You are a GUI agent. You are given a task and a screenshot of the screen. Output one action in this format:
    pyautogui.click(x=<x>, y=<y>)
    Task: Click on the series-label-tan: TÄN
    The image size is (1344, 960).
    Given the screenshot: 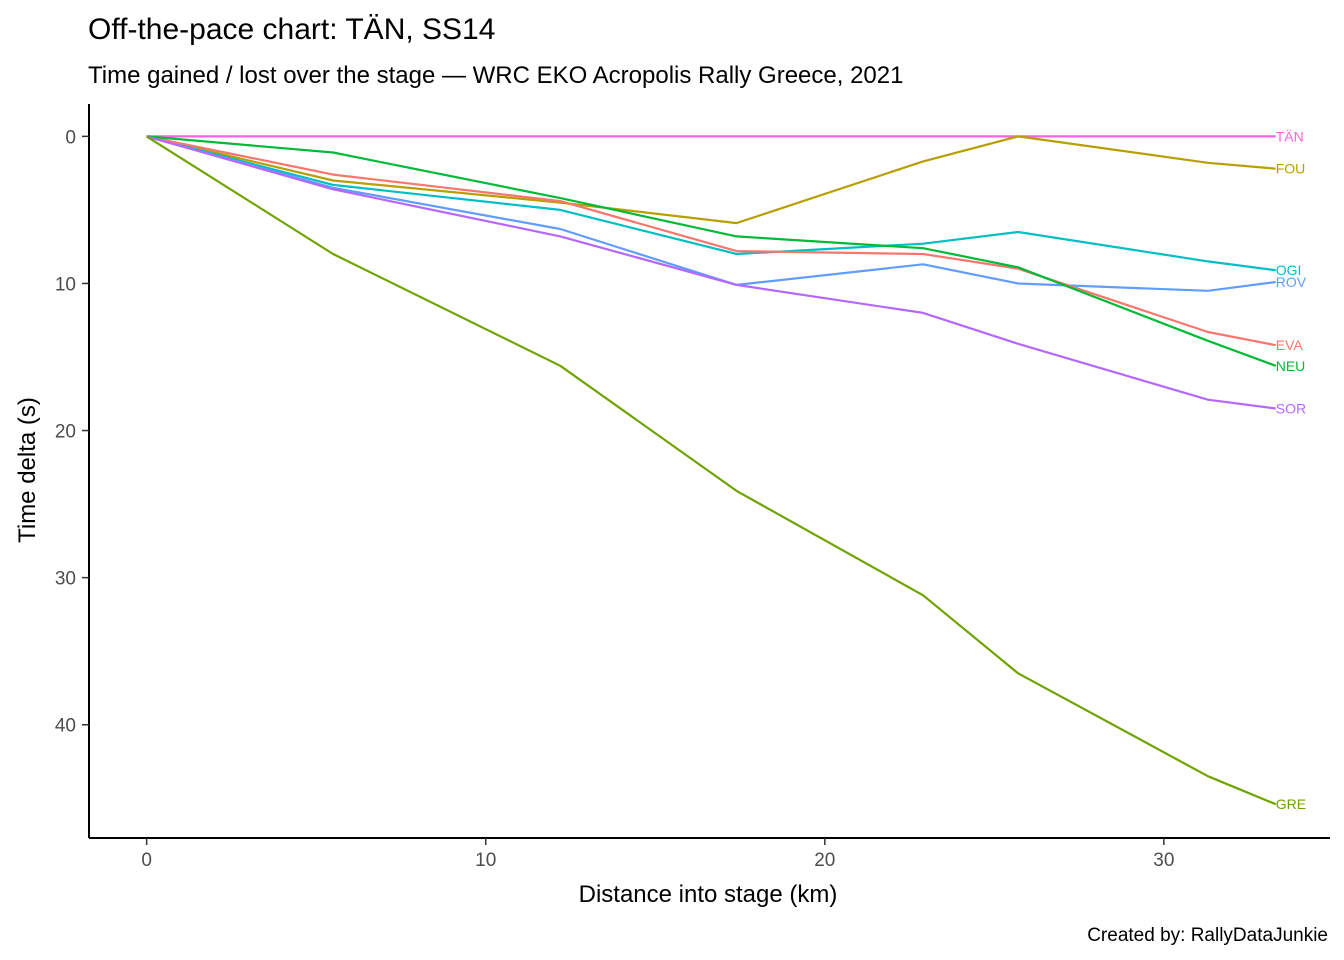 What is the action you would take?
    pyautogui.click(x=1290, y=136)
    